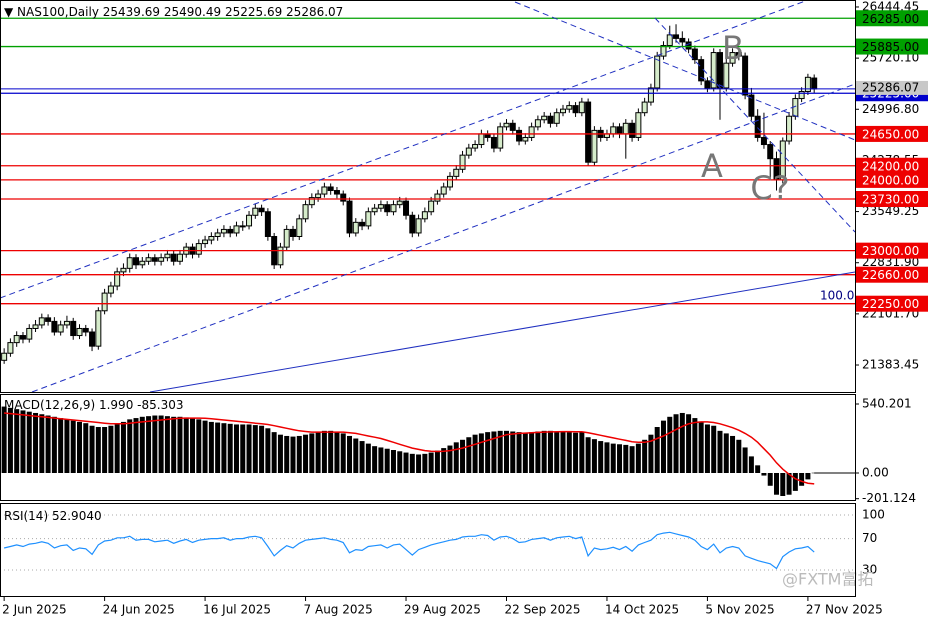 The width and height of the screenshot is (936, 624). I want to click on rsi-line, so click(409, 550).